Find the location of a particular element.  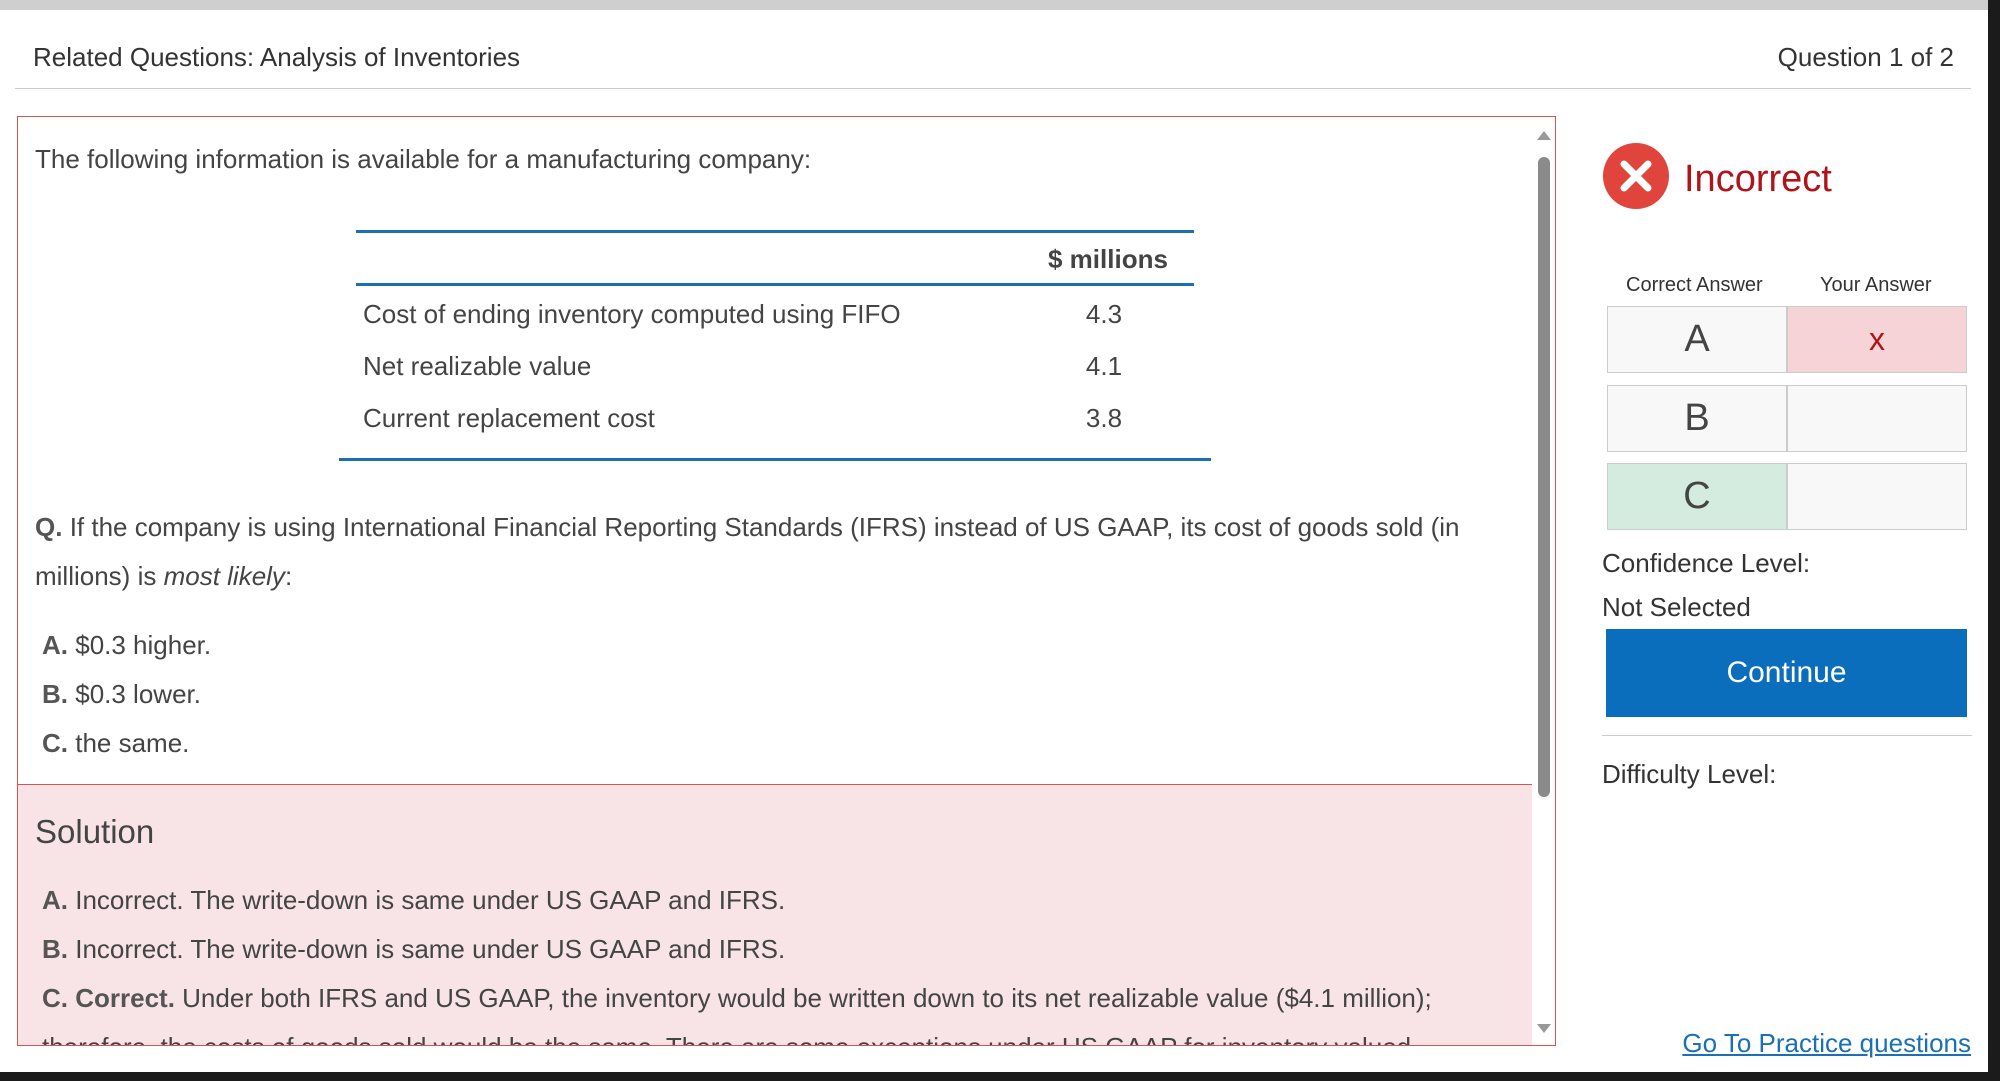

status: Incorrect is located at coordinates (1758, 179).